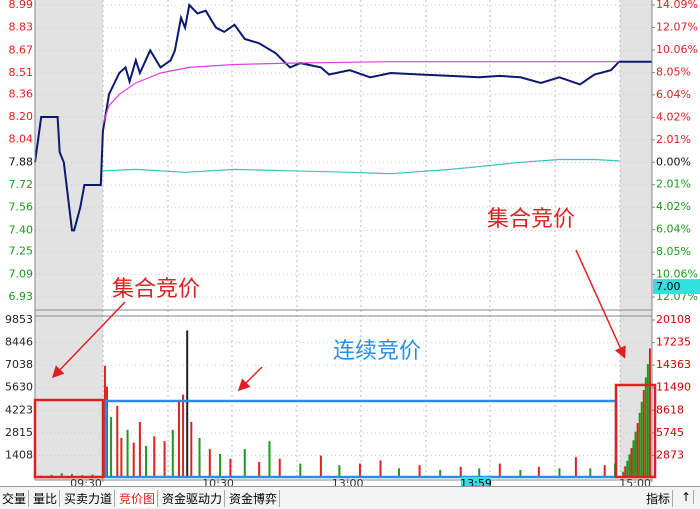  I want to click on y-tick-label: 9853, so click(19, 319).